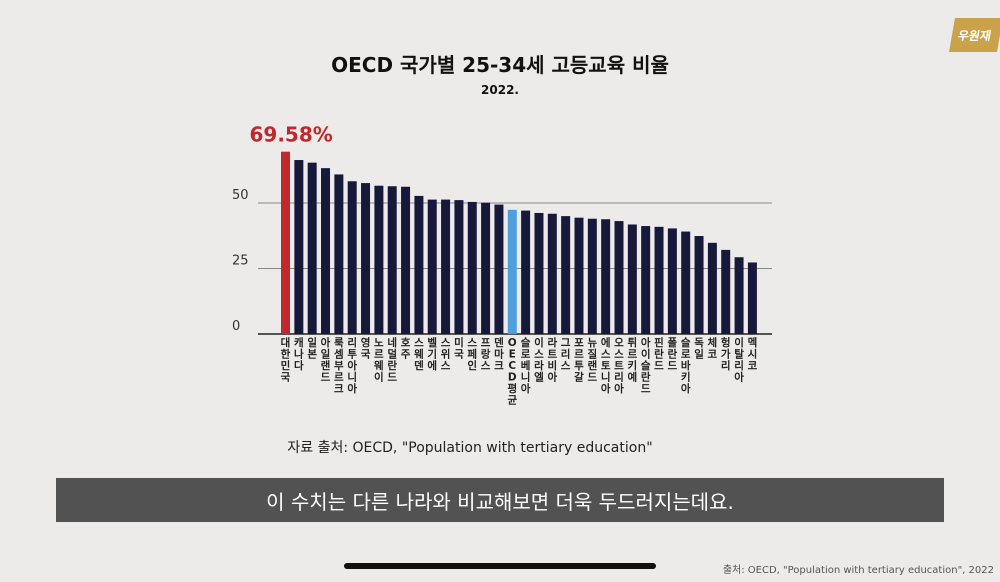  Describe the element at coordinates (519, 242) in the screenshot. I see `bars` at that location.